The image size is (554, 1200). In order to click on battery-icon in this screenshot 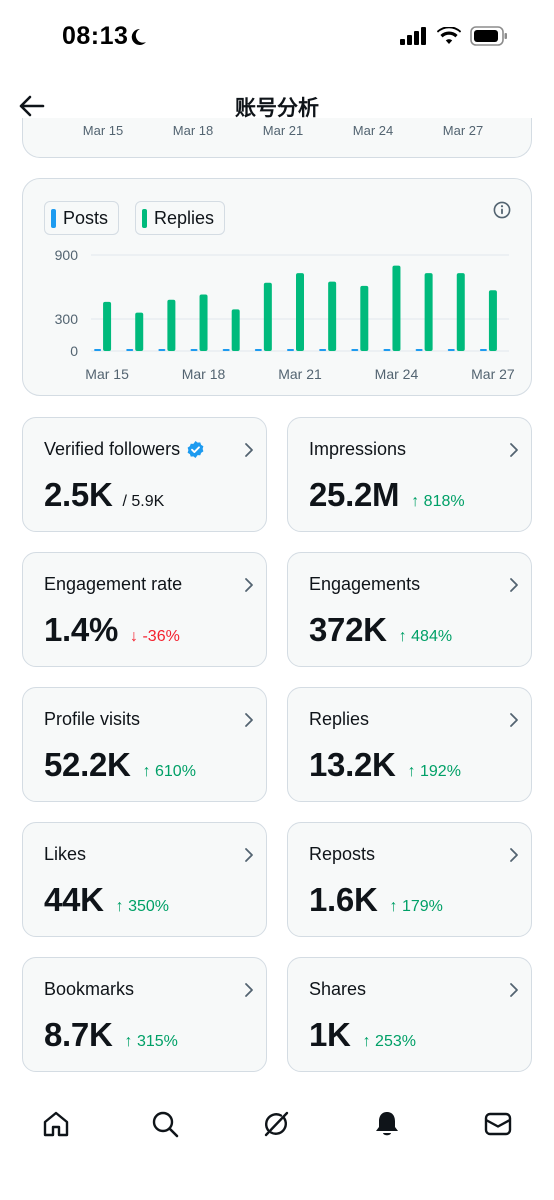, I will do `click(489, 38)`.